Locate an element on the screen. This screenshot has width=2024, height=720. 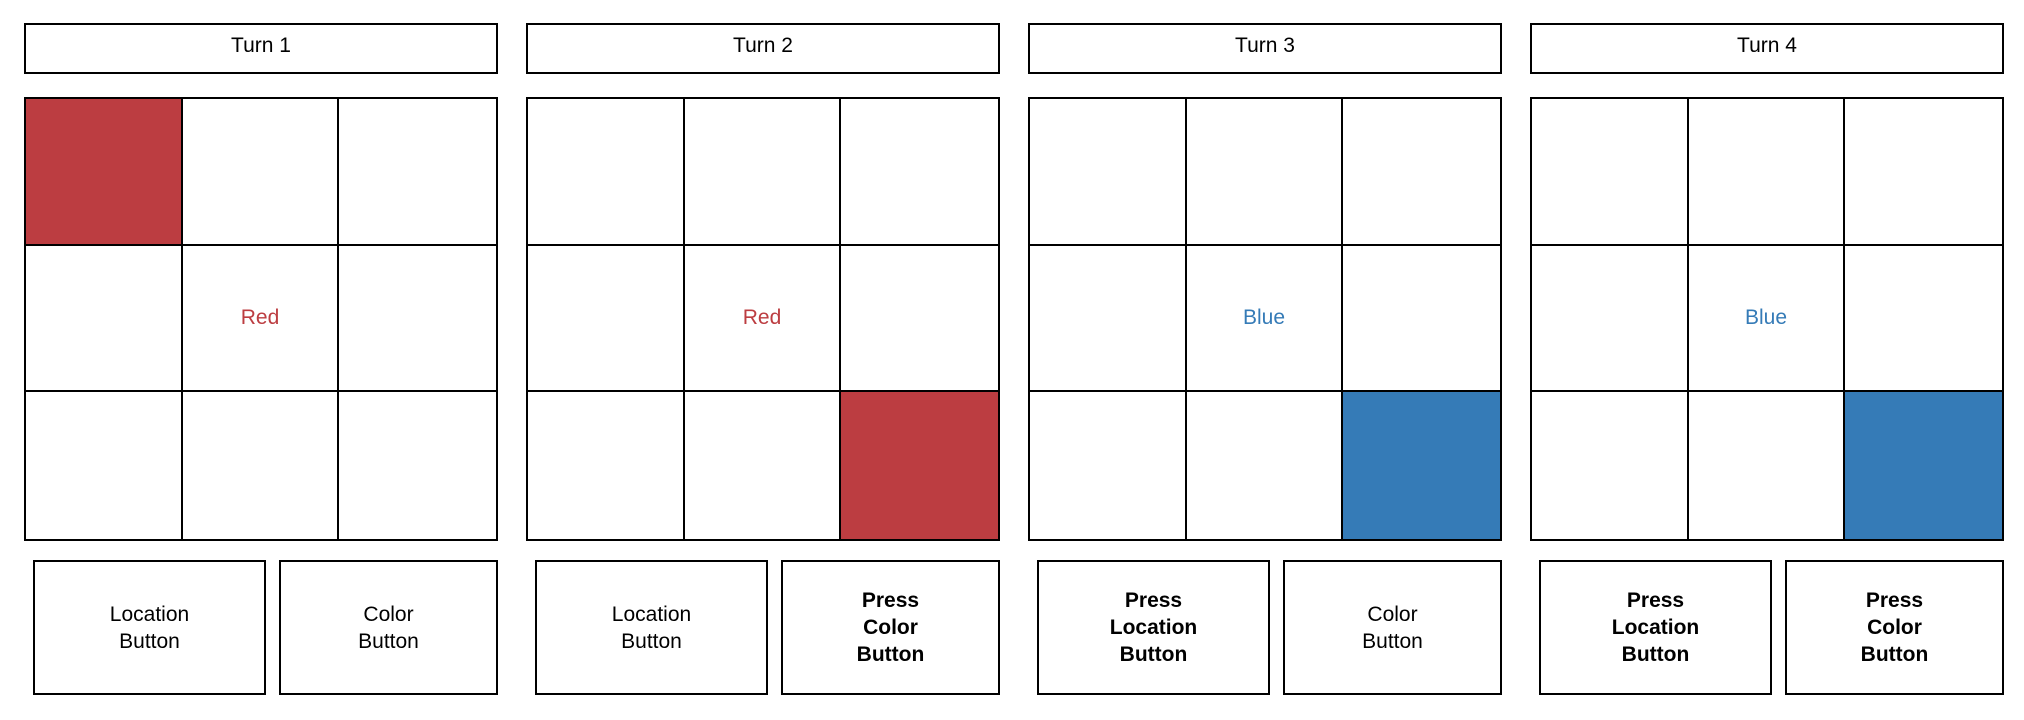
turn-title: Turn 1 is located at coordinates (261, 48).